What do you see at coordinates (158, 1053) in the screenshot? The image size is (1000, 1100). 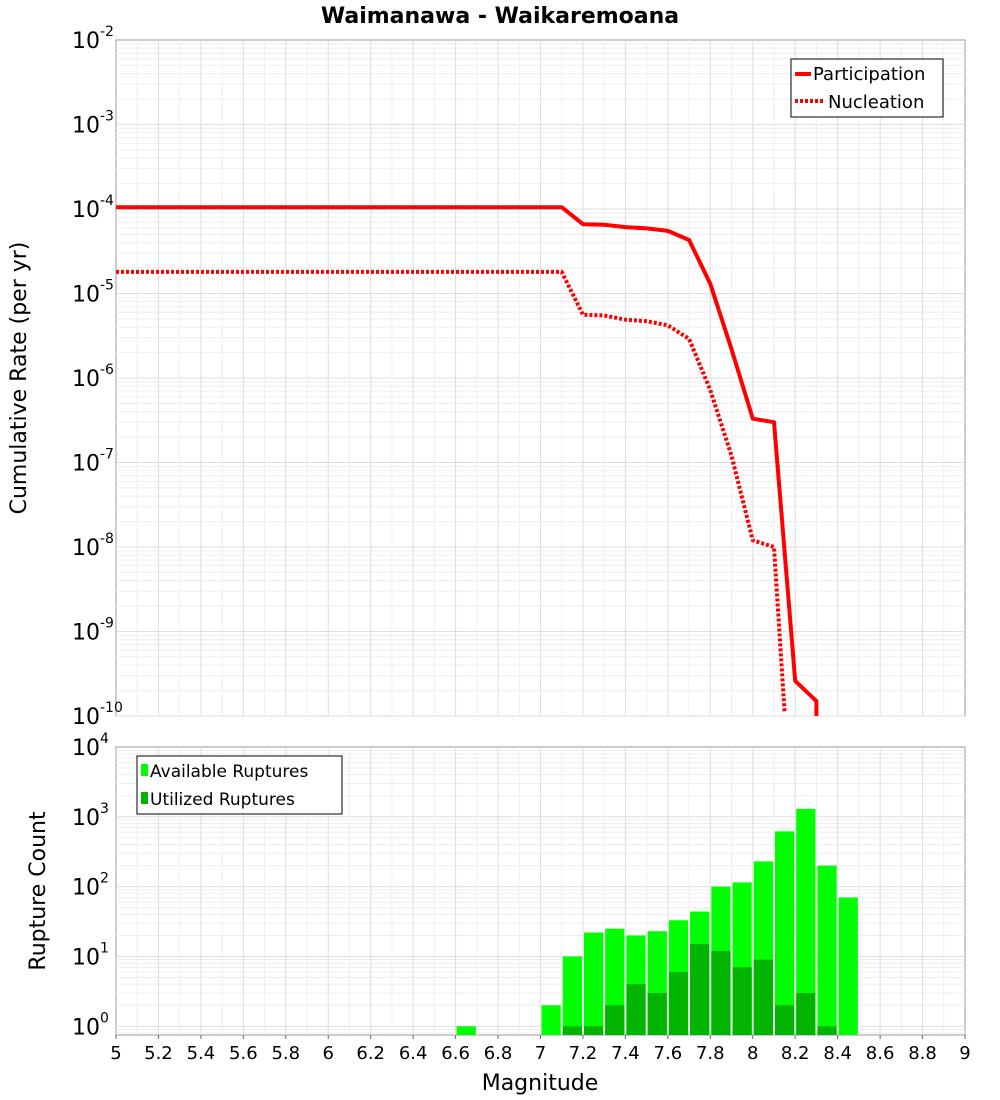 I see `x-tick-label: 5.2` at bounding box center [158, 1053].